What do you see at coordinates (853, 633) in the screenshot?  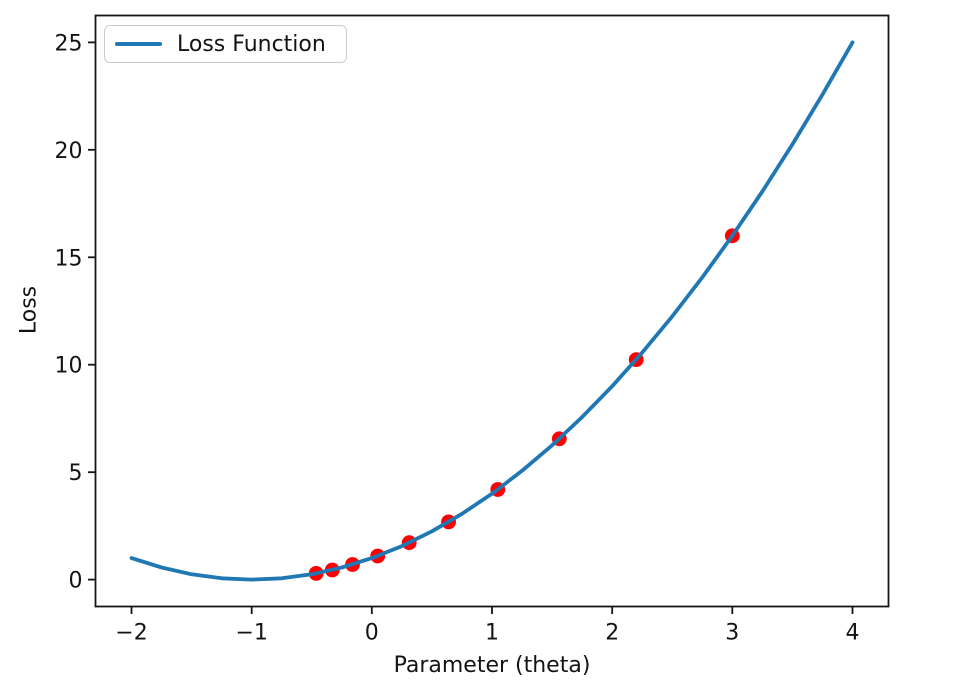 I see `x-tick-label: 4` at bounding box center [853, 633].